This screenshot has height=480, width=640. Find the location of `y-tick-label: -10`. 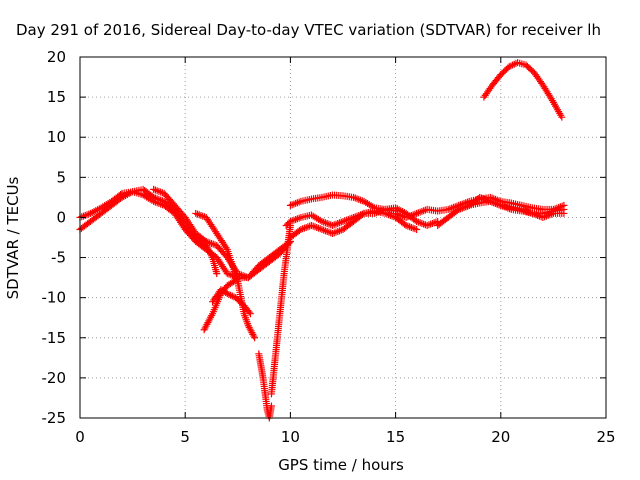

y-tick-label: -10 is located at coordinates (54, 298).